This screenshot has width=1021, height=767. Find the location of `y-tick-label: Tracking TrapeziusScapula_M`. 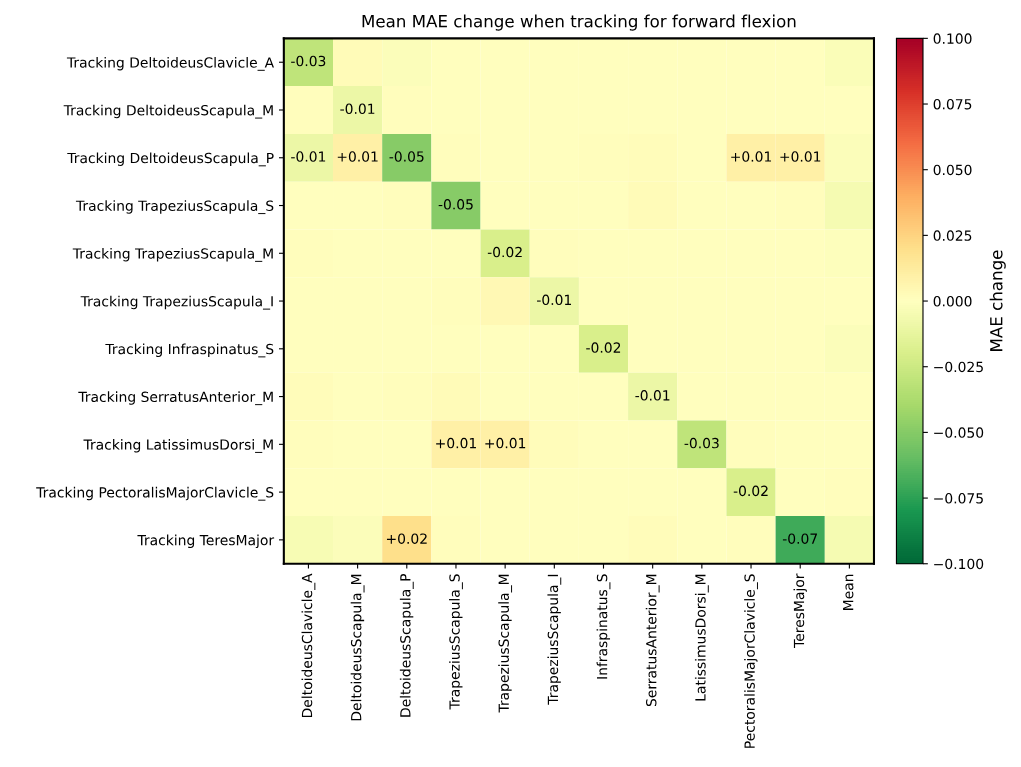

y-tick-label: Tracking TrapeziusScapula_M is located at coordinates (172, 255).